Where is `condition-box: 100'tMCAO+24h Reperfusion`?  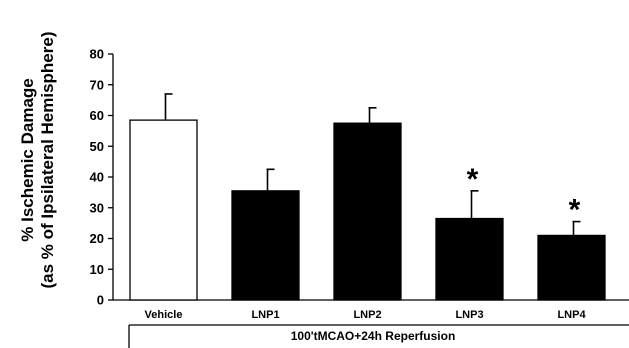 condition-box: 100'tMCAO+24h Reperfusion is located at coordinates (378, 336).